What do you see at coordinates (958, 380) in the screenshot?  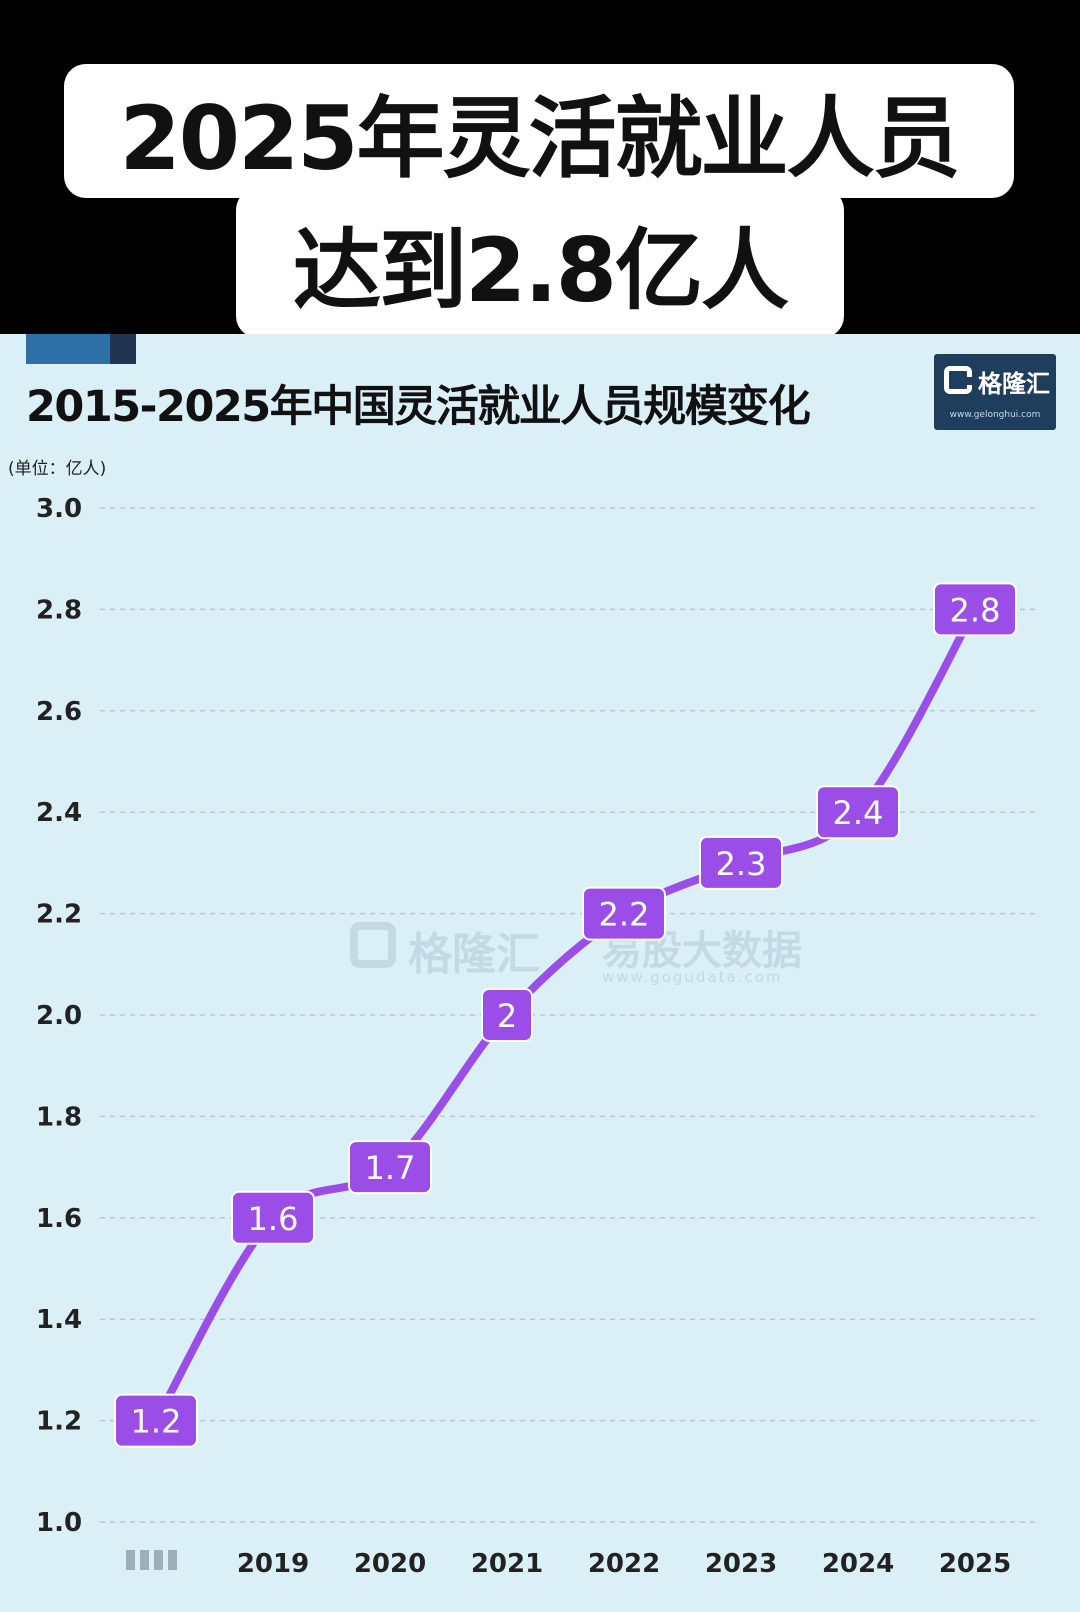 I see `brand-g-icon` at bounding box center [958, 380].